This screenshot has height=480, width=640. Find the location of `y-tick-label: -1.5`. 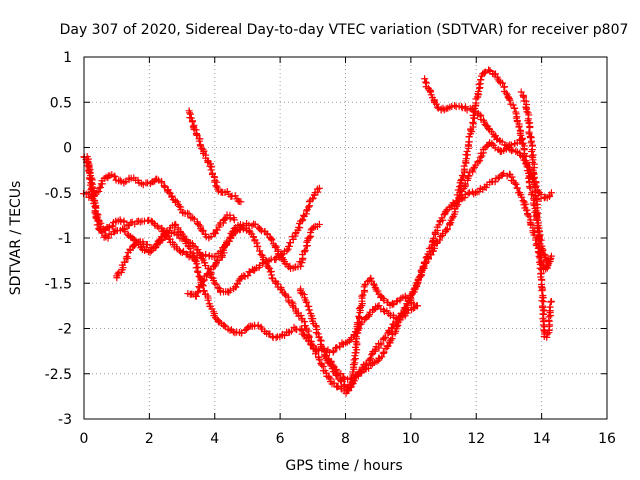

y-tick-label: -1.5 is located at coordinates (58, 284).